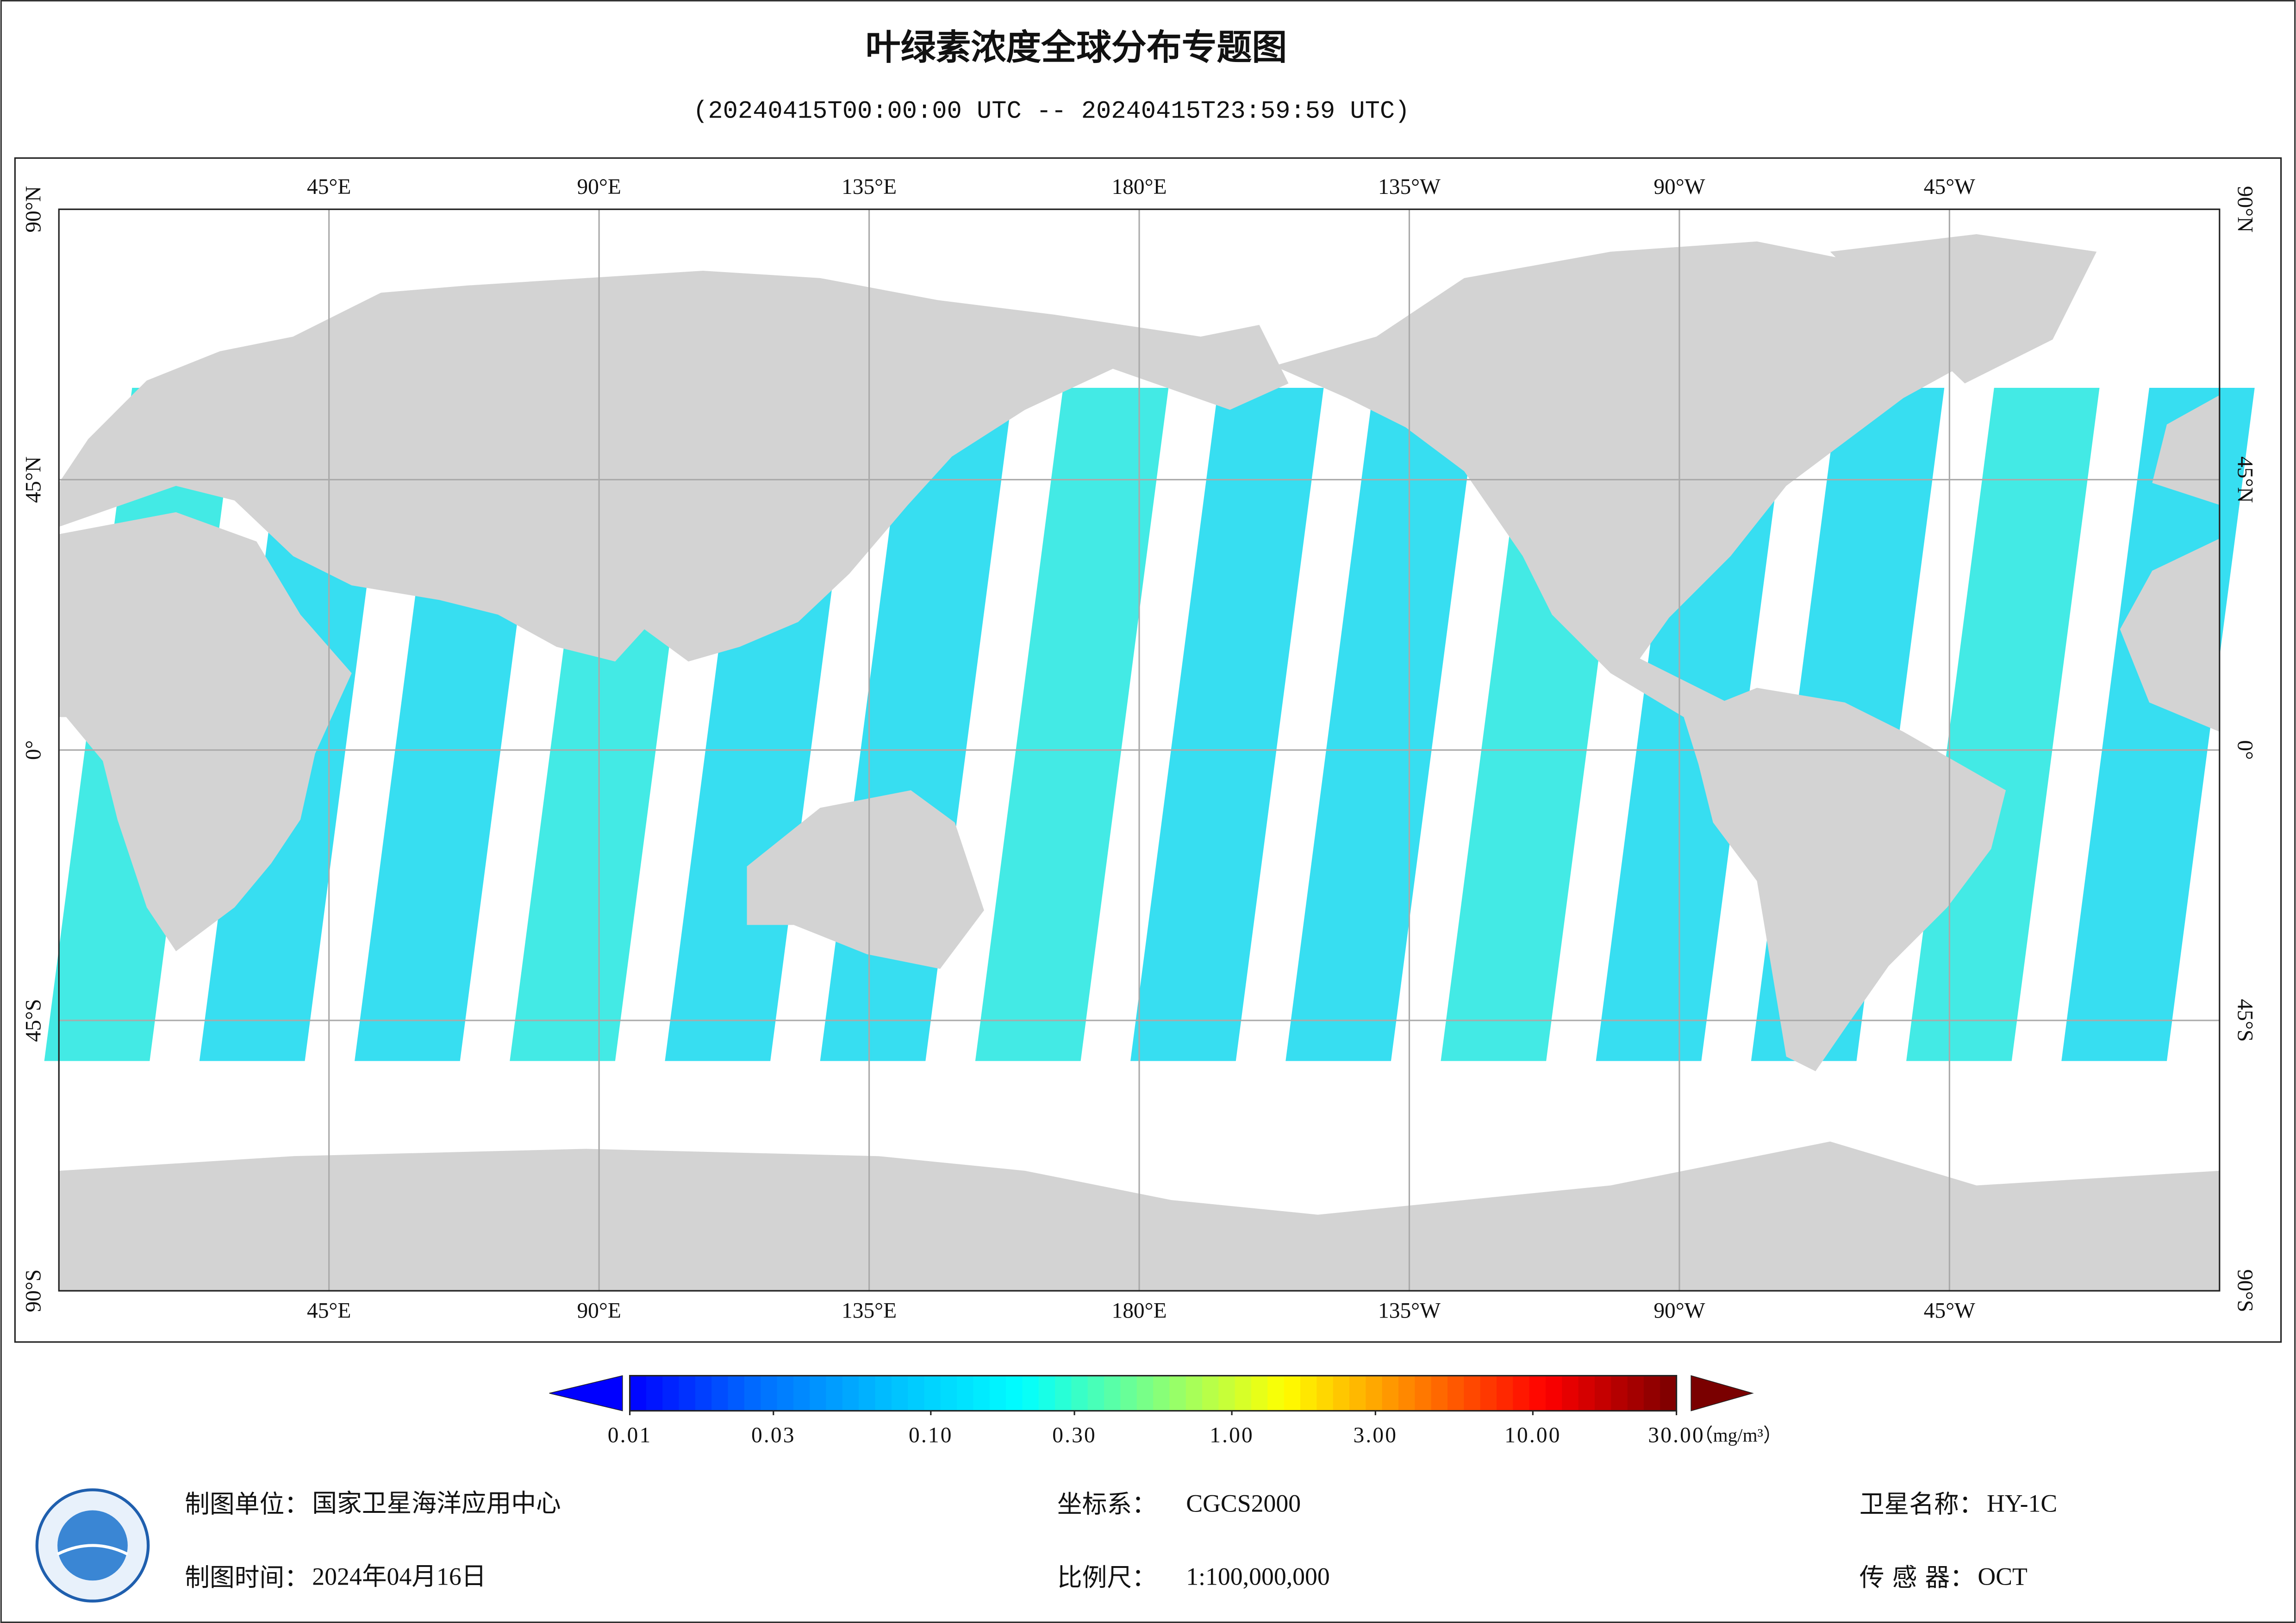  Describe the element at coordinates (2245, 1290) in the screenshot. I see `lat-label-right: 90°S` at that location.